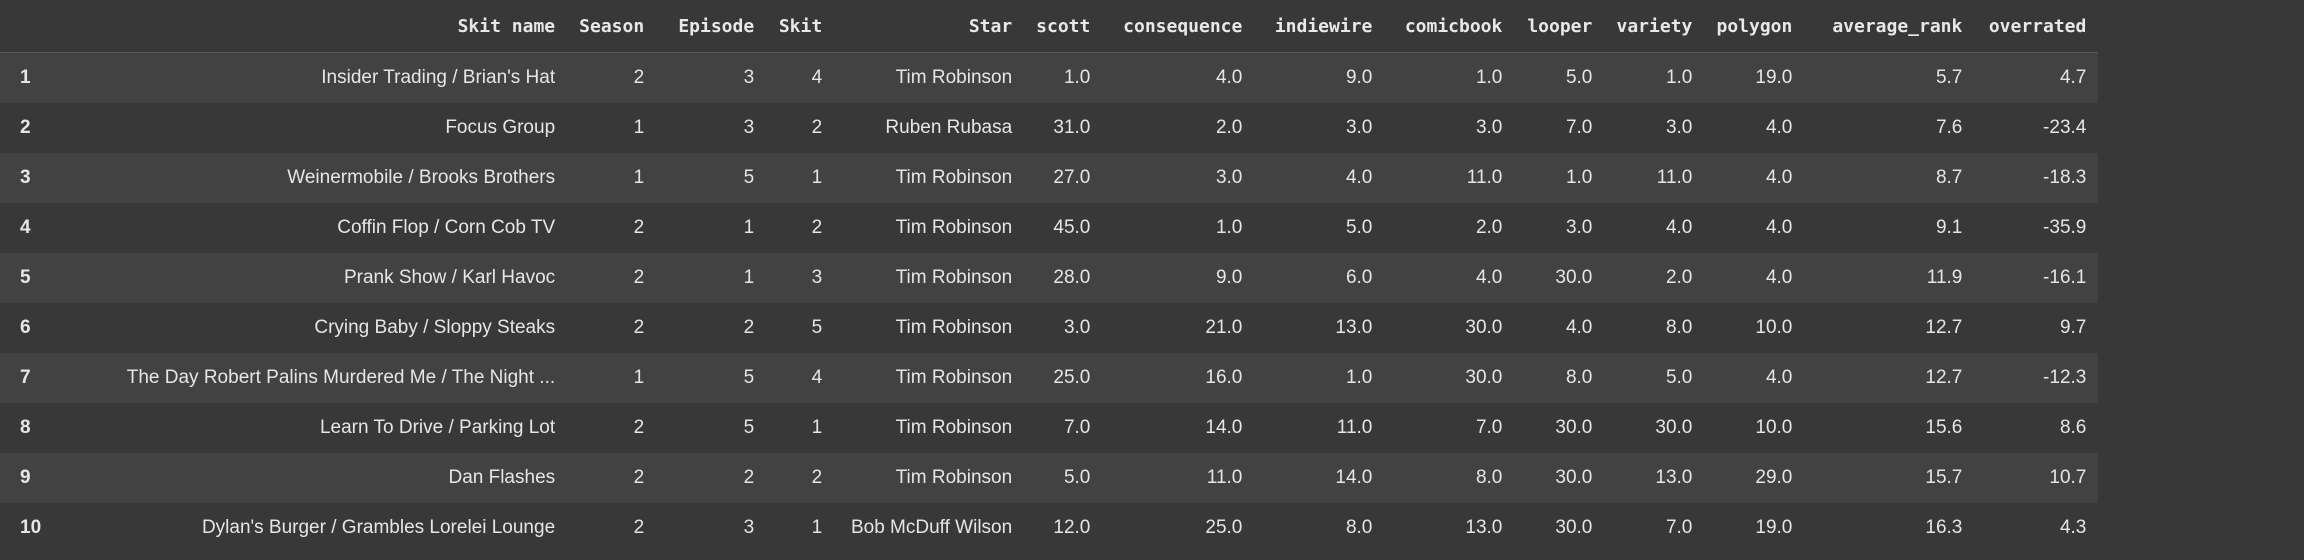  What do you see at coordinates (1449, 128) in the screenshot?
I see `comicbook-cell: 3.0` at bounding box center [1449, 128].